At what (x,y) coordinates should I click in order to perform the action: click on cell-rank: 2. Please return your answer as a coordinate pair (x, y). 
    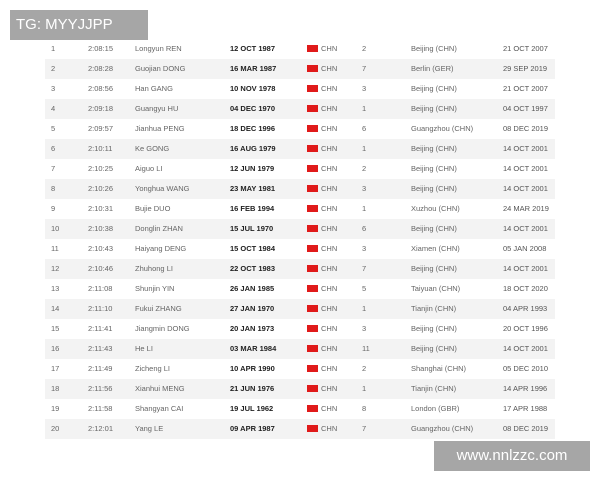
    Looking at the image, I should click on (53, 68).